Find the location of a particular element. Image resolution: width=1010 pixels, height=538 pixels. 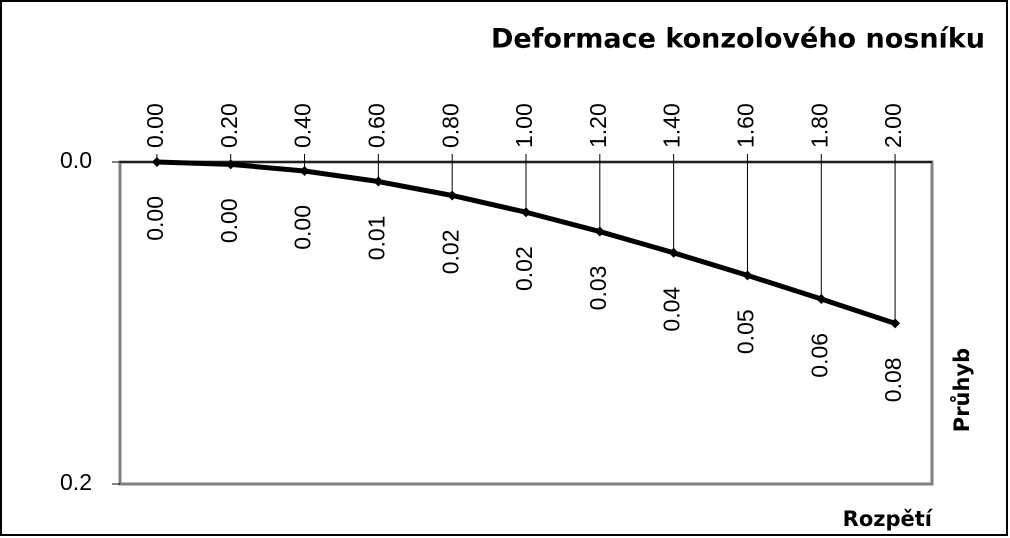

x-tick-label: 0.80 is located at coordinates (450, 125).